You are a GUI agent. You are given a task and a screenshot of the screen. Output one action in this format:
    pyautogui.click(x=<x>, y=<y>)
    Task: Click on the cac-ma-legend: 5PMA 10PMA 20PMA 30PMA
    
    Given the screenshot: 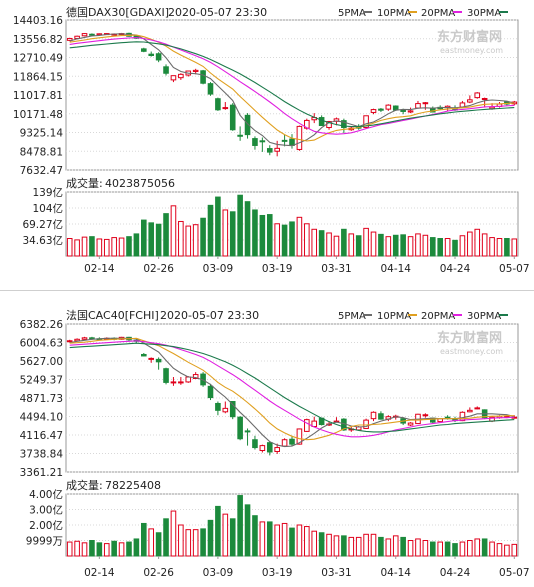 What is the action you would take?
    pyautogui.click(x=423, y=316)
    